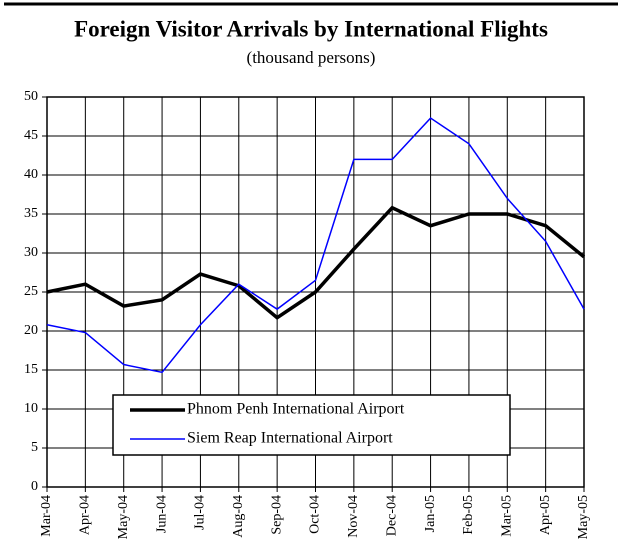 Image resolution: width=622 pixels, height=551 pixels. What do you see at coordinates (315, 514) in the screenshot?
I see `x-tick-label: Oct-04` at bounding box center [315, 514].